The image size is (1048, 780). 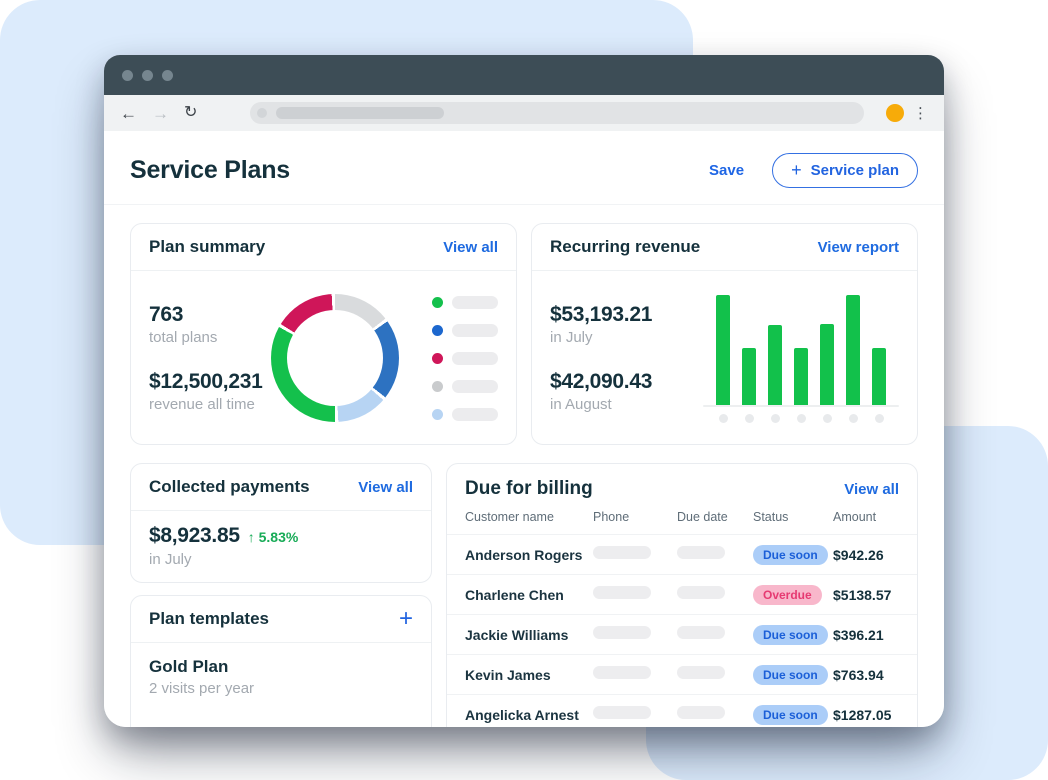 I want to click on plan-template-name: Gold Plan, so click(x=189, y=666).